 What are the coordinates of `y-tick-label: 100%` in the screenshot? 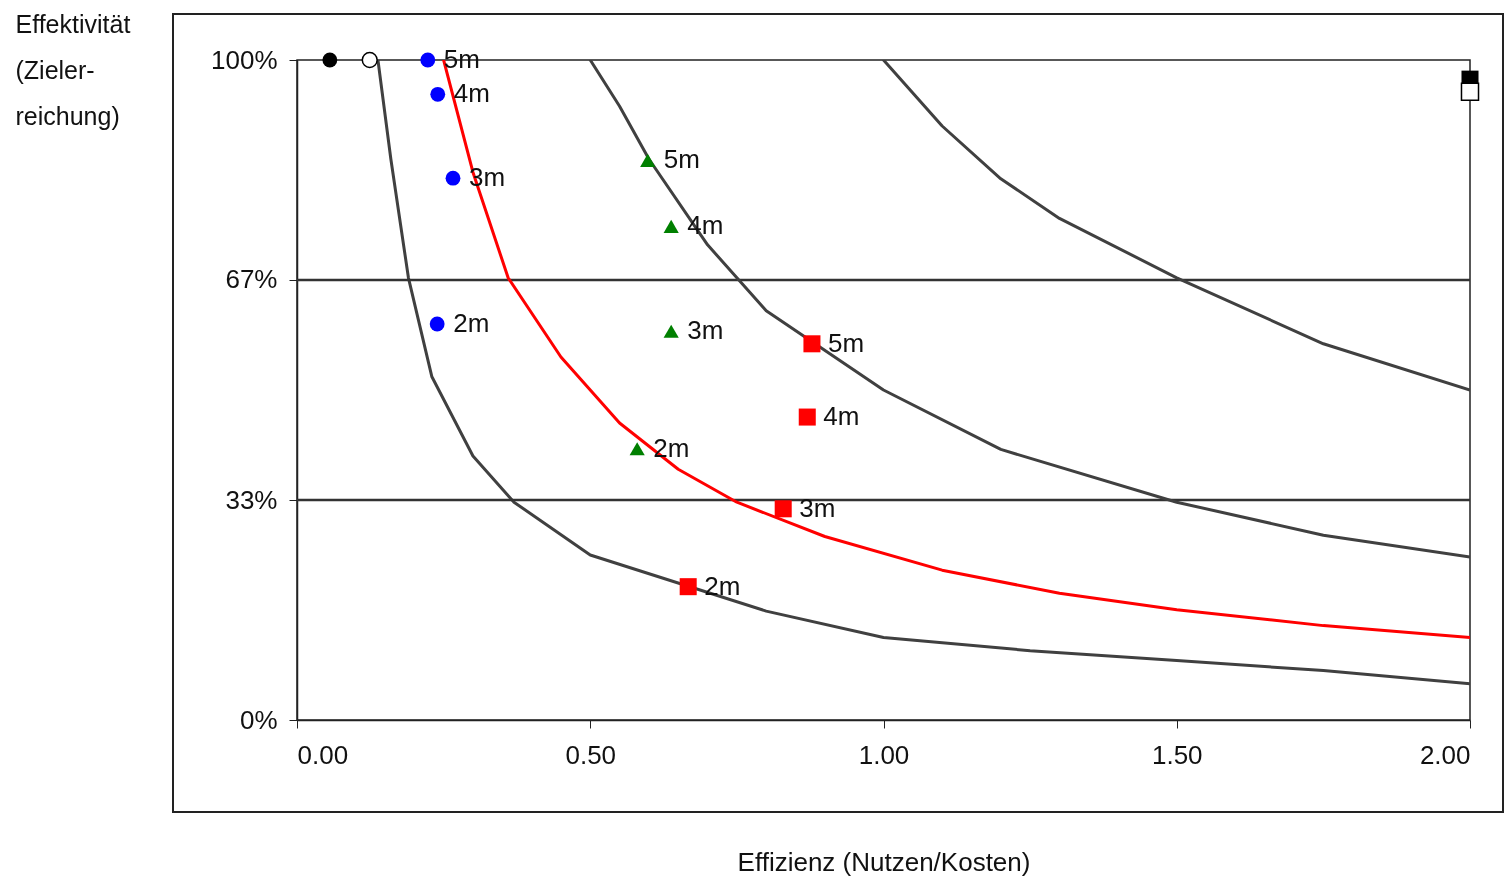 It's located at (244, 59).